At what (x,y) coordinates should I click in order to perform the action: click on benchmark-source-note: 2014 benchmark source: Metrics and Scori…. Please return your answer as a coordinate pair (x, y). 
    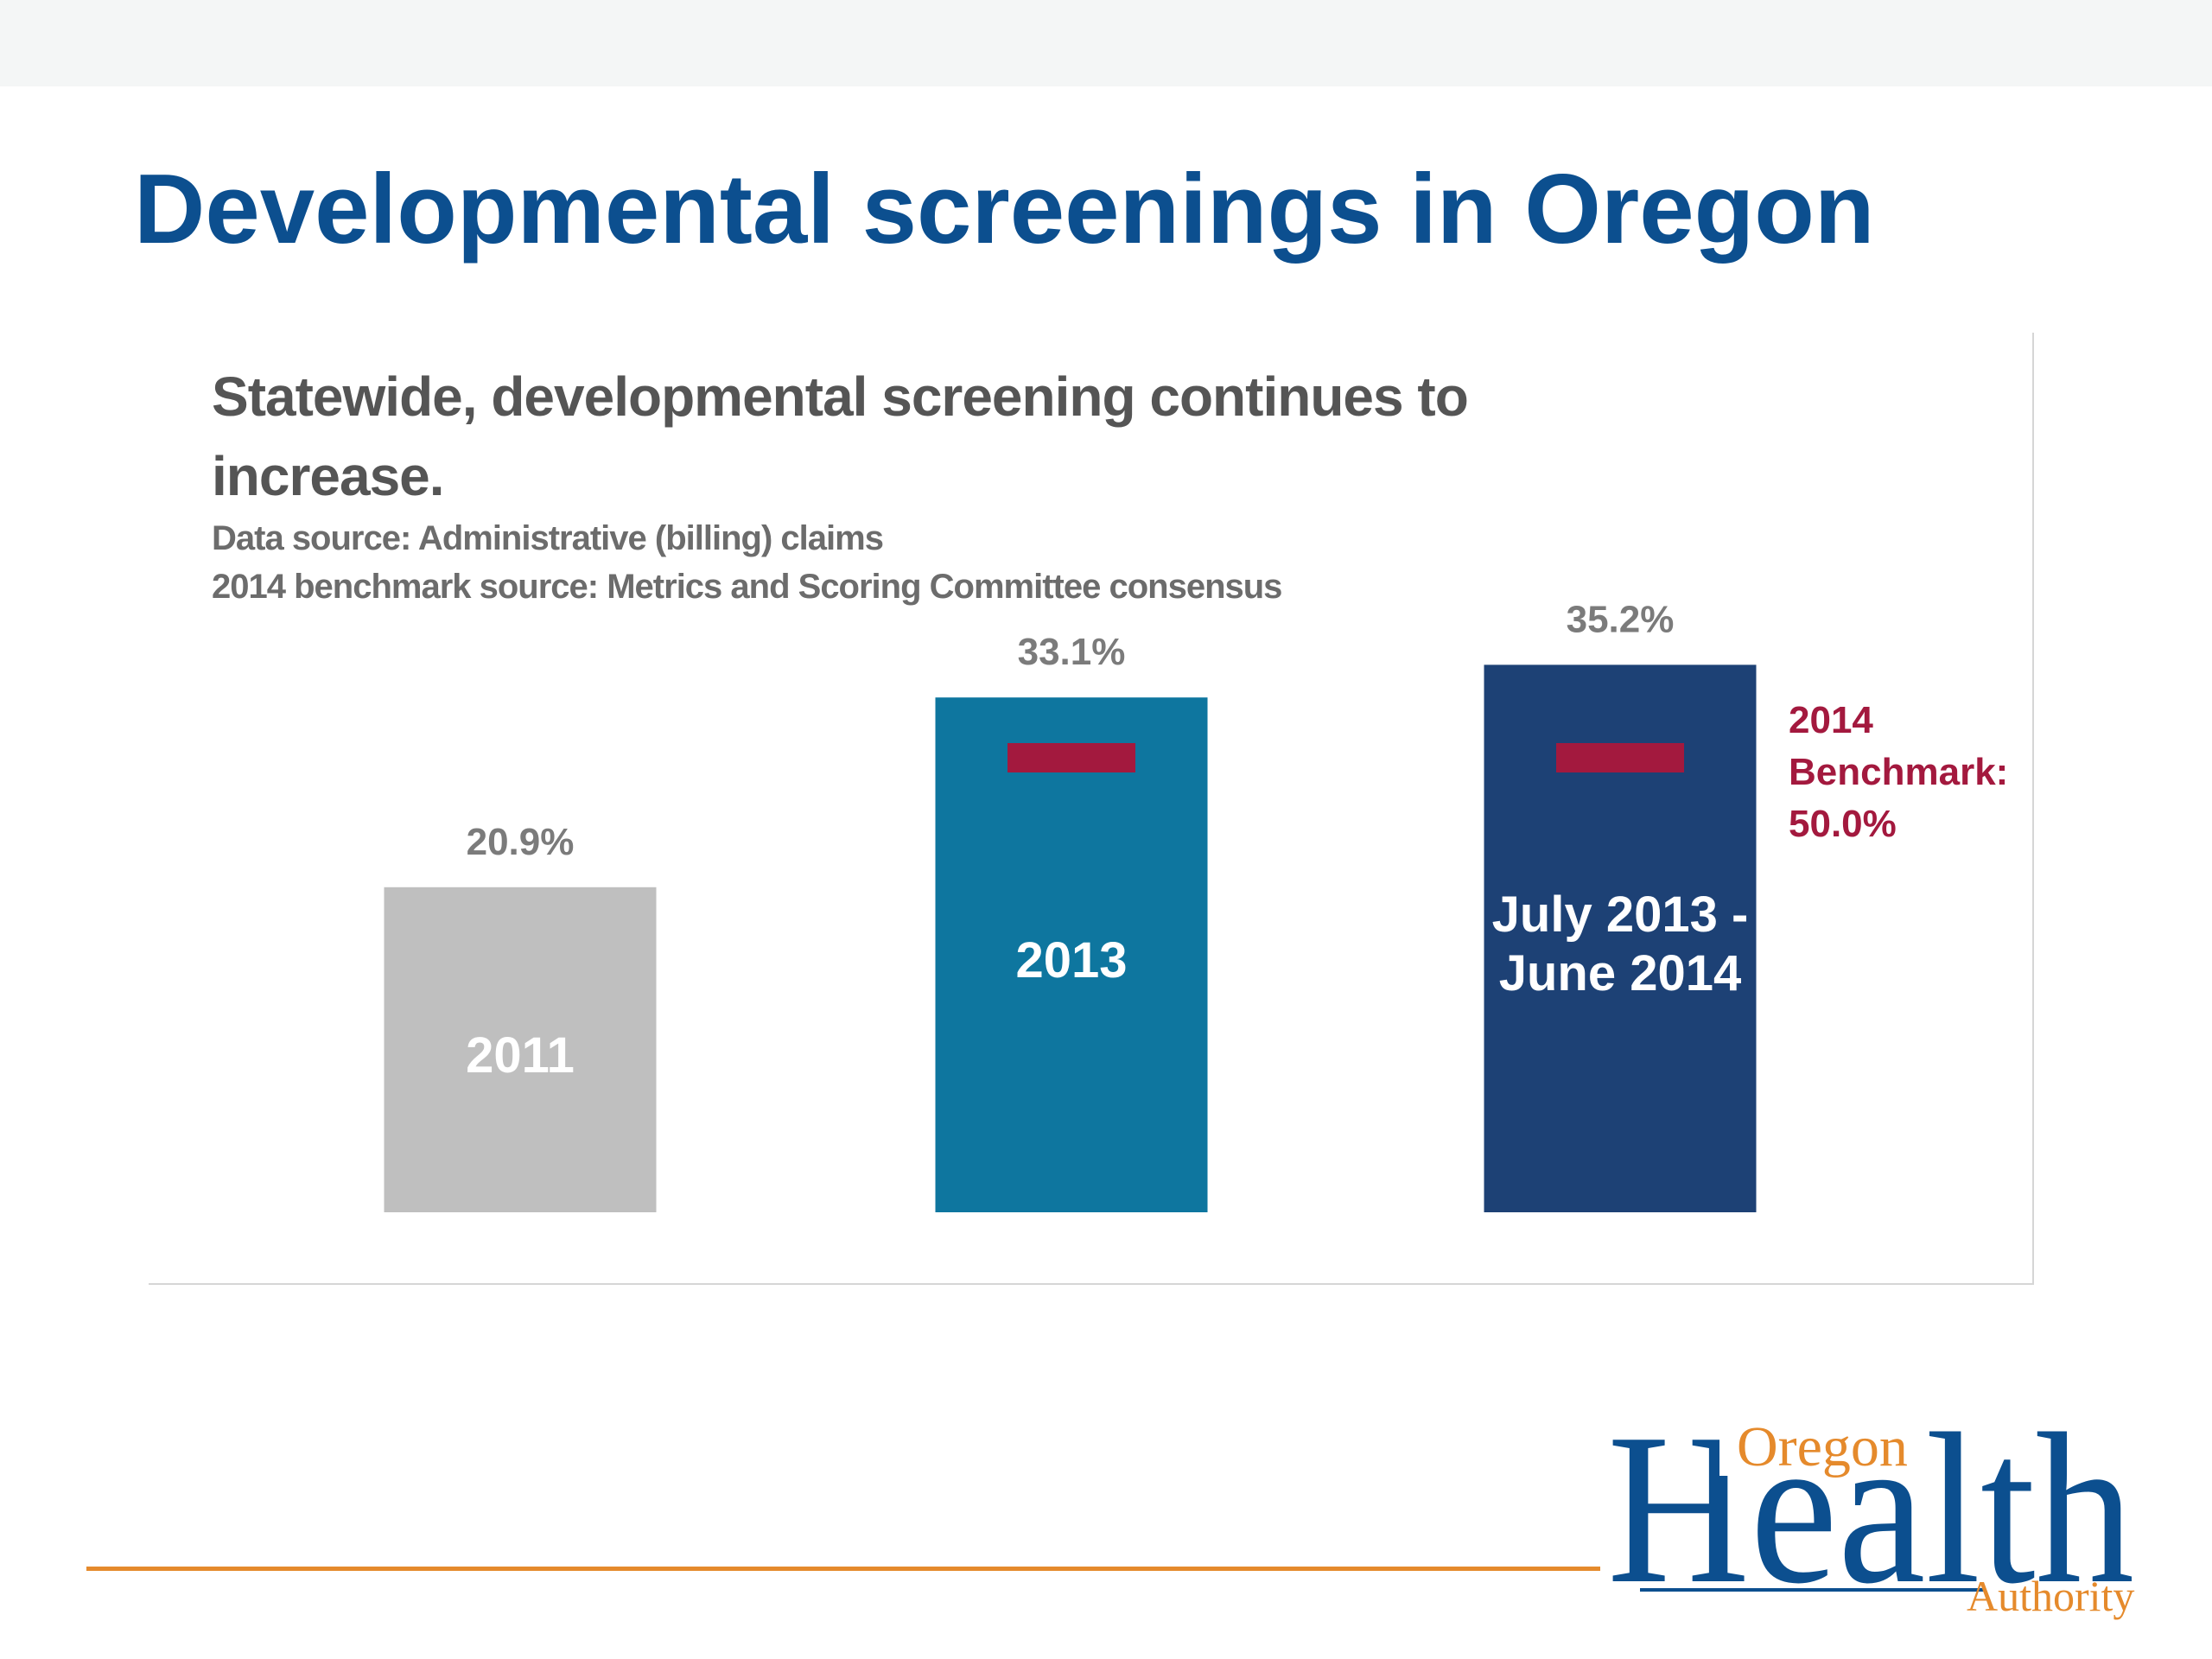
    Looking at the image, I should click on (747, 587).